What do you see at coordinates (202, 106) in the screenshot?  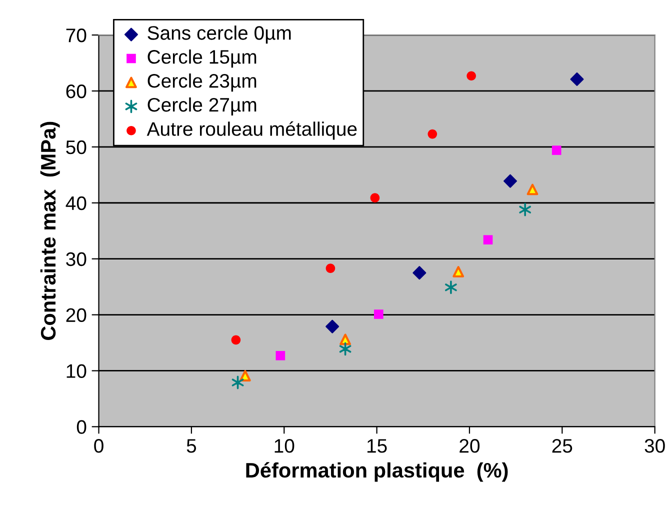 I see `legend-label: Cercle 27µm` at bounding box center [202, 106].